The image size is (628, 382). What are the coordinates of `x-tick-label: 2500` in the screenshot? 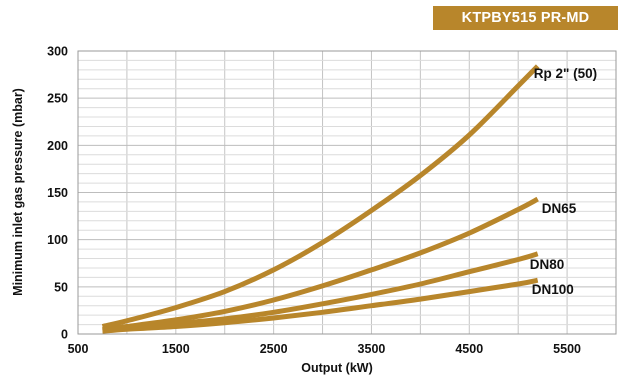 It's located at (274, 349).